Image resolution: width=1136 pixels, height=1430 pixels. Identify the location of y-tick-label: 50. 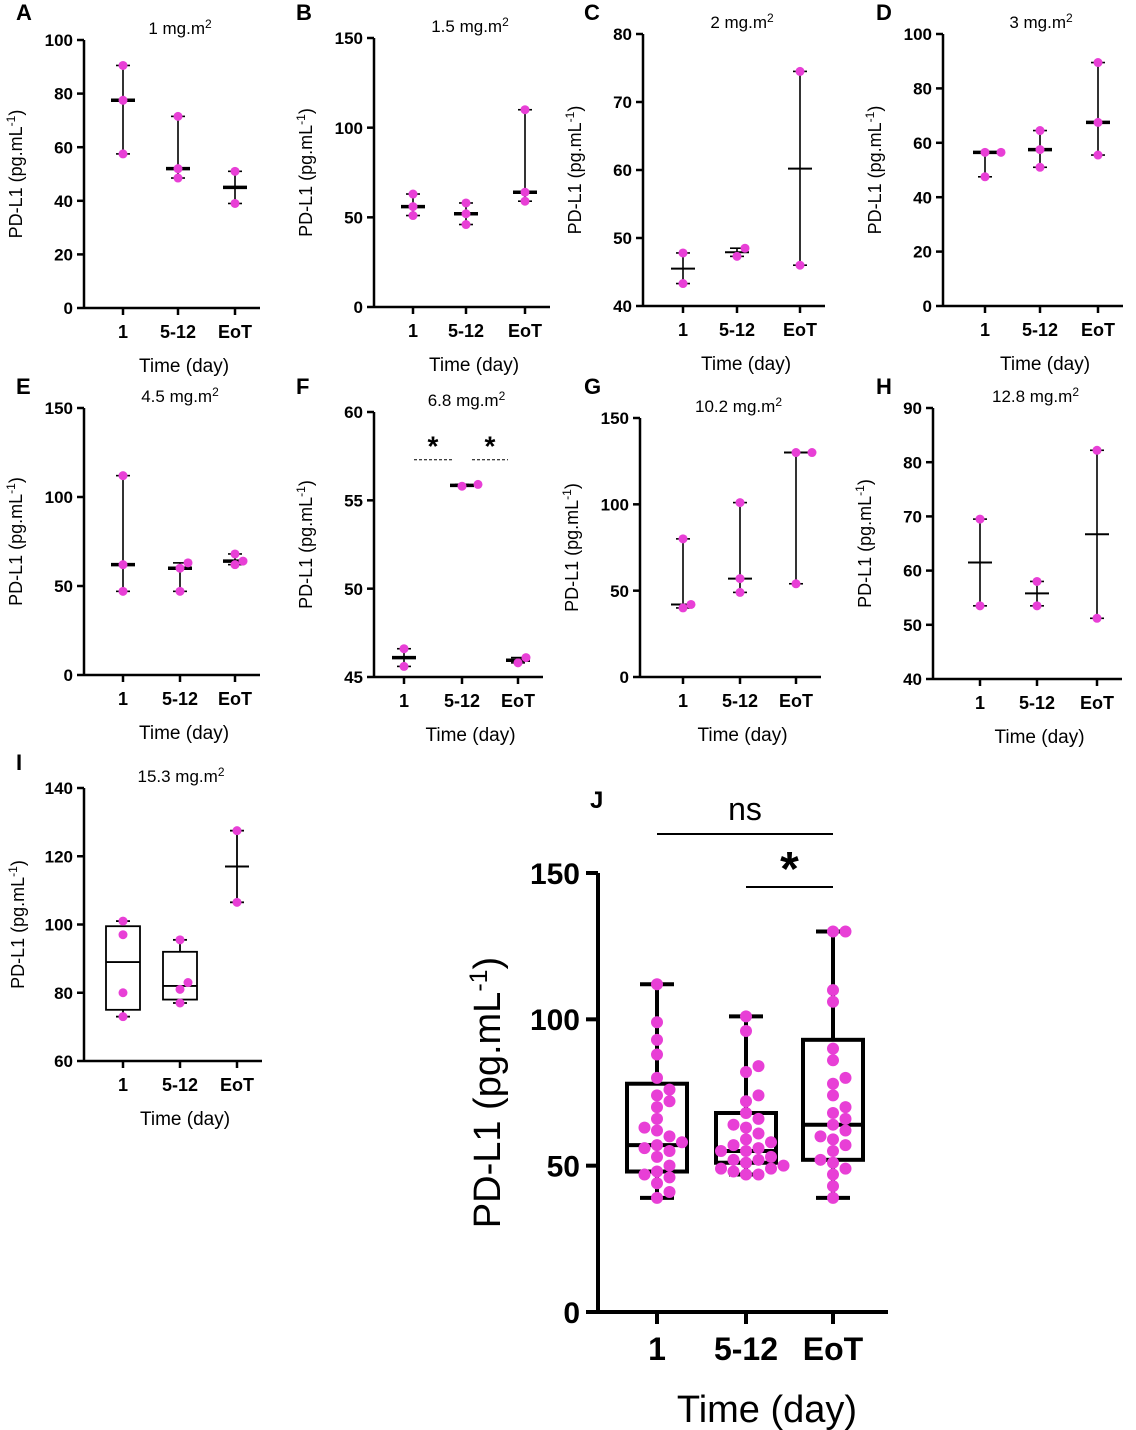
(353, 217).